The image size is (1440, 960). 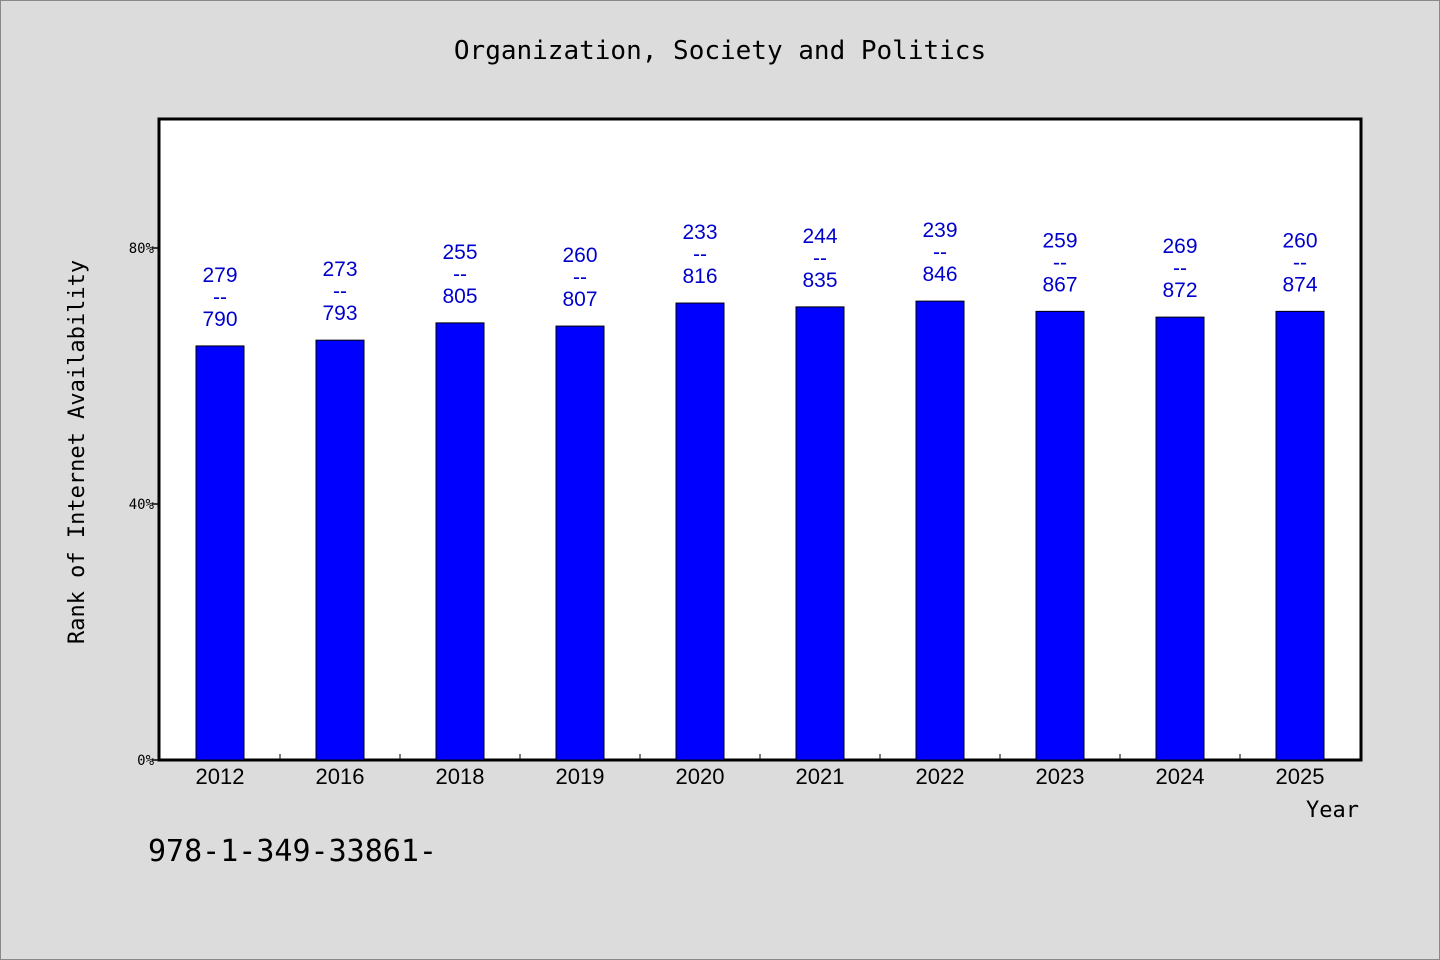 What do you see at coordinates (1060, 776) in the screenshot?
I see `x-tick-label: 2023` at bounding box center [1060, 776].